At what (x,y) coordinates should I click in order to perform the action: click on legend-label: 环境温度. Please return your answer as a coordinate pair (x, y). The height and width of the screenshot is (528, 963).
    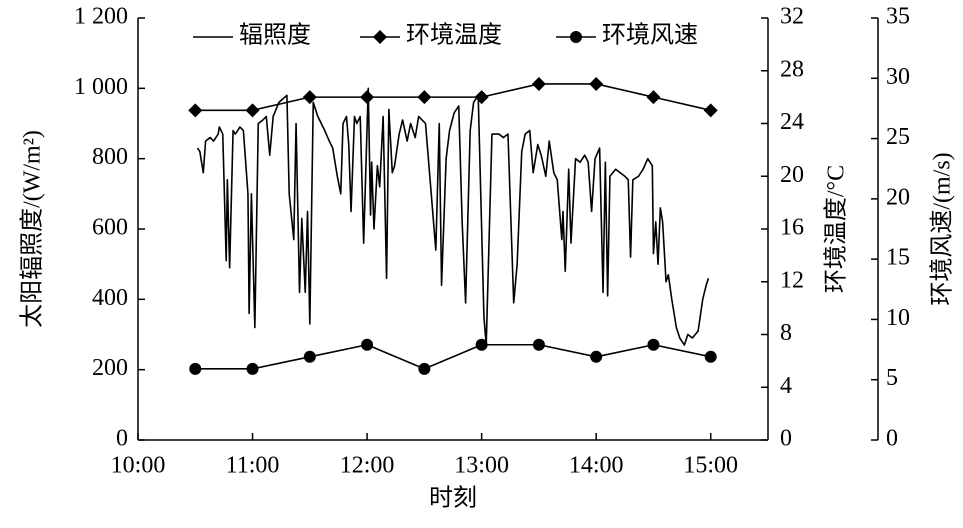
    Looking at the image, I should click on (454, 35).